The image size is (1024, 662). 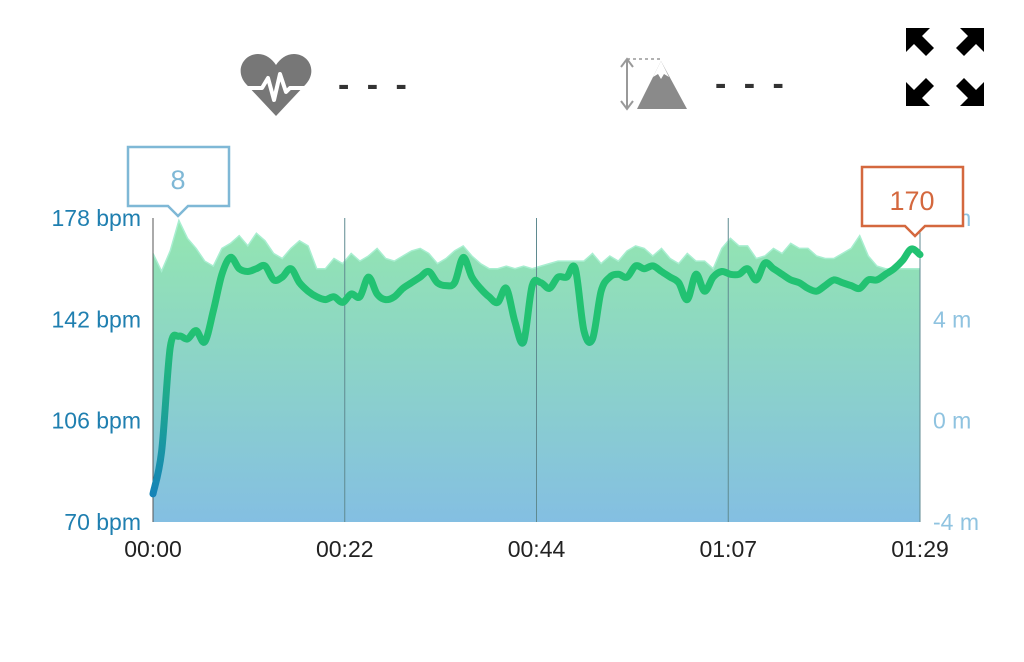 What do you see at coordinates (920, 549) in the screenshot?
I see `x-axis-tick-label: 01:29` at bounding box center [920, 549].